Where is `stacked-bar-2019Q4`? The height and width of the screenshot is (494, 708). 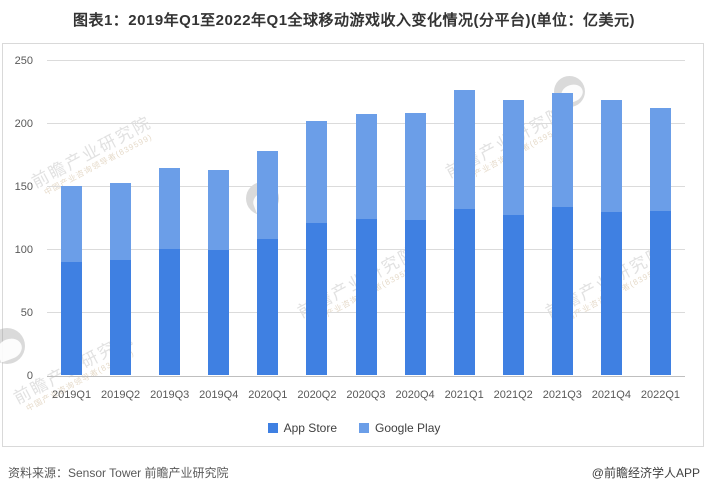 stacked-bar-2019Q4 is located at coordinates (219, 272).